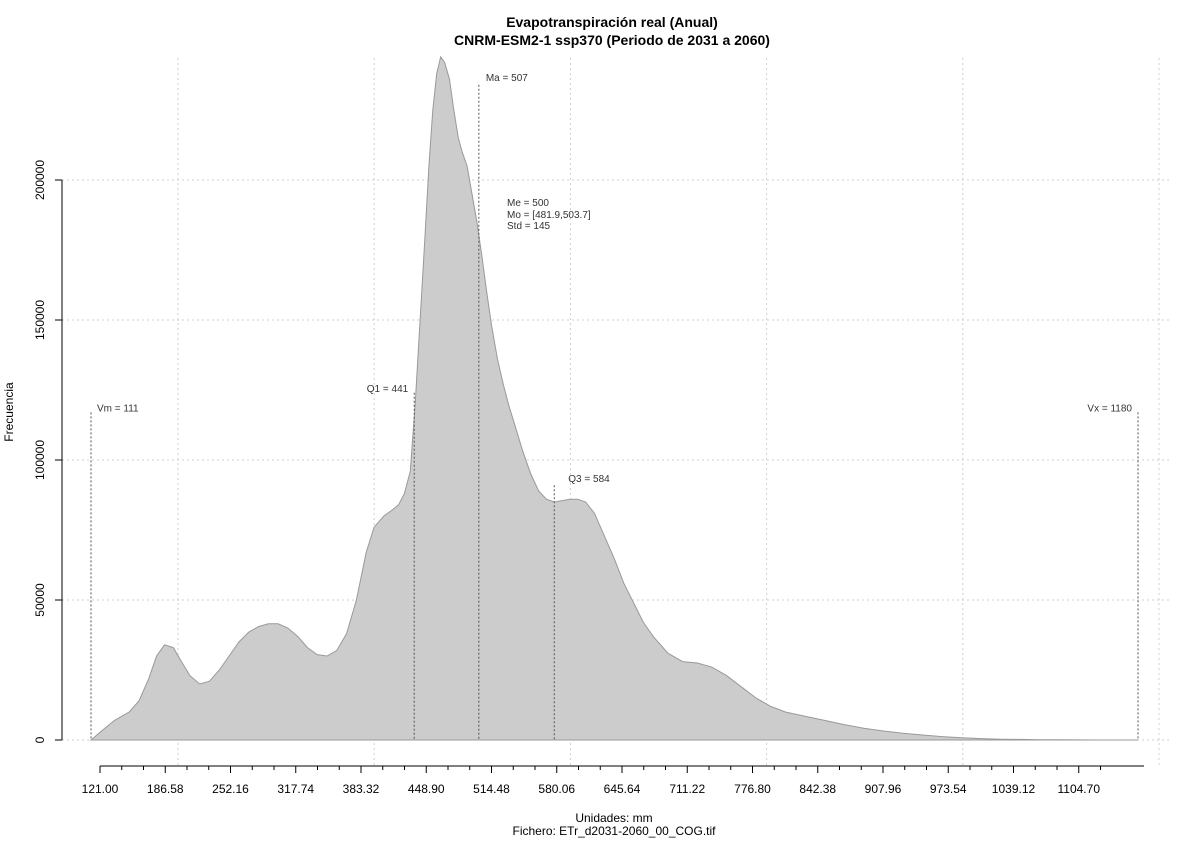 Image resolution: width=1200 pixels, height=845 pixels. Describe the element at coordinates (295, 789) in the screenshot. I see `x-tick-label: 317.74` at that location.